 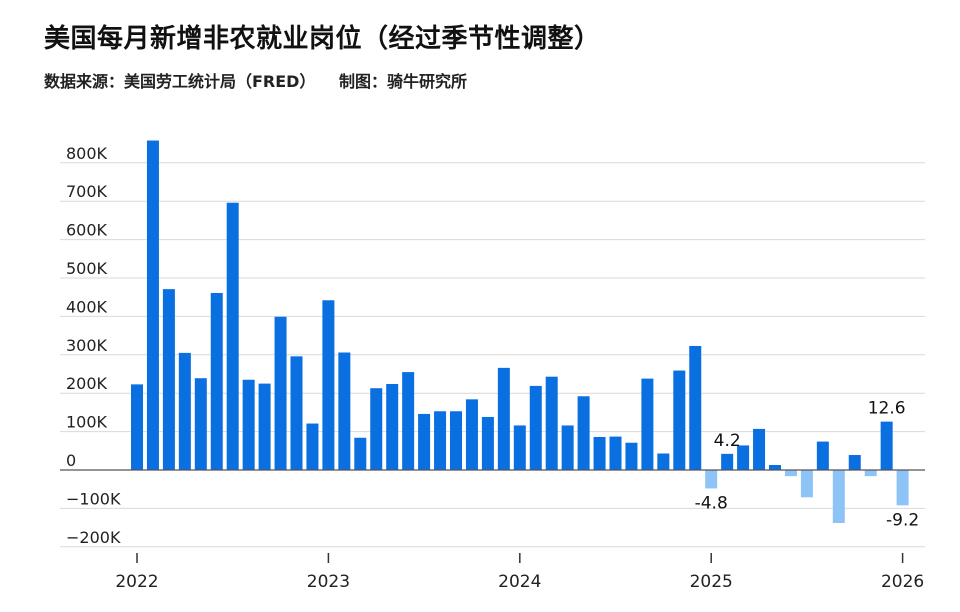 What do you see at coordinates (136, 582) in the screenshot?
I see `x-tick-label: 2022` at bounding box center [136, 582].